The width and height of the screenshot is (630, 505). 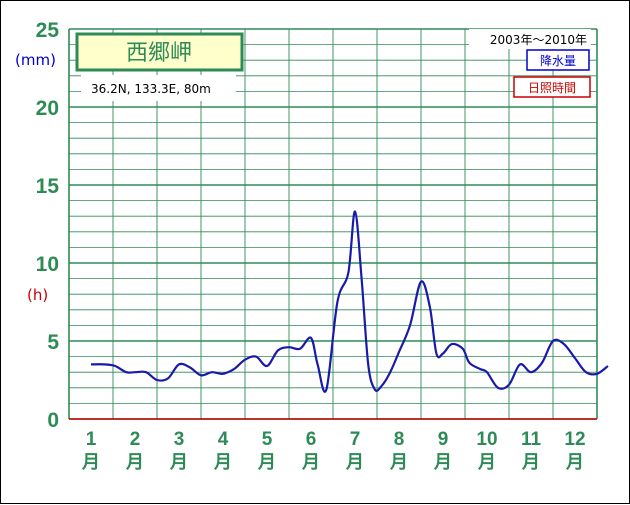 What do you see at coordinates (135, 439) in the screenshot?
I see `x-tick-label: 2` at bounding box center [135, 439].